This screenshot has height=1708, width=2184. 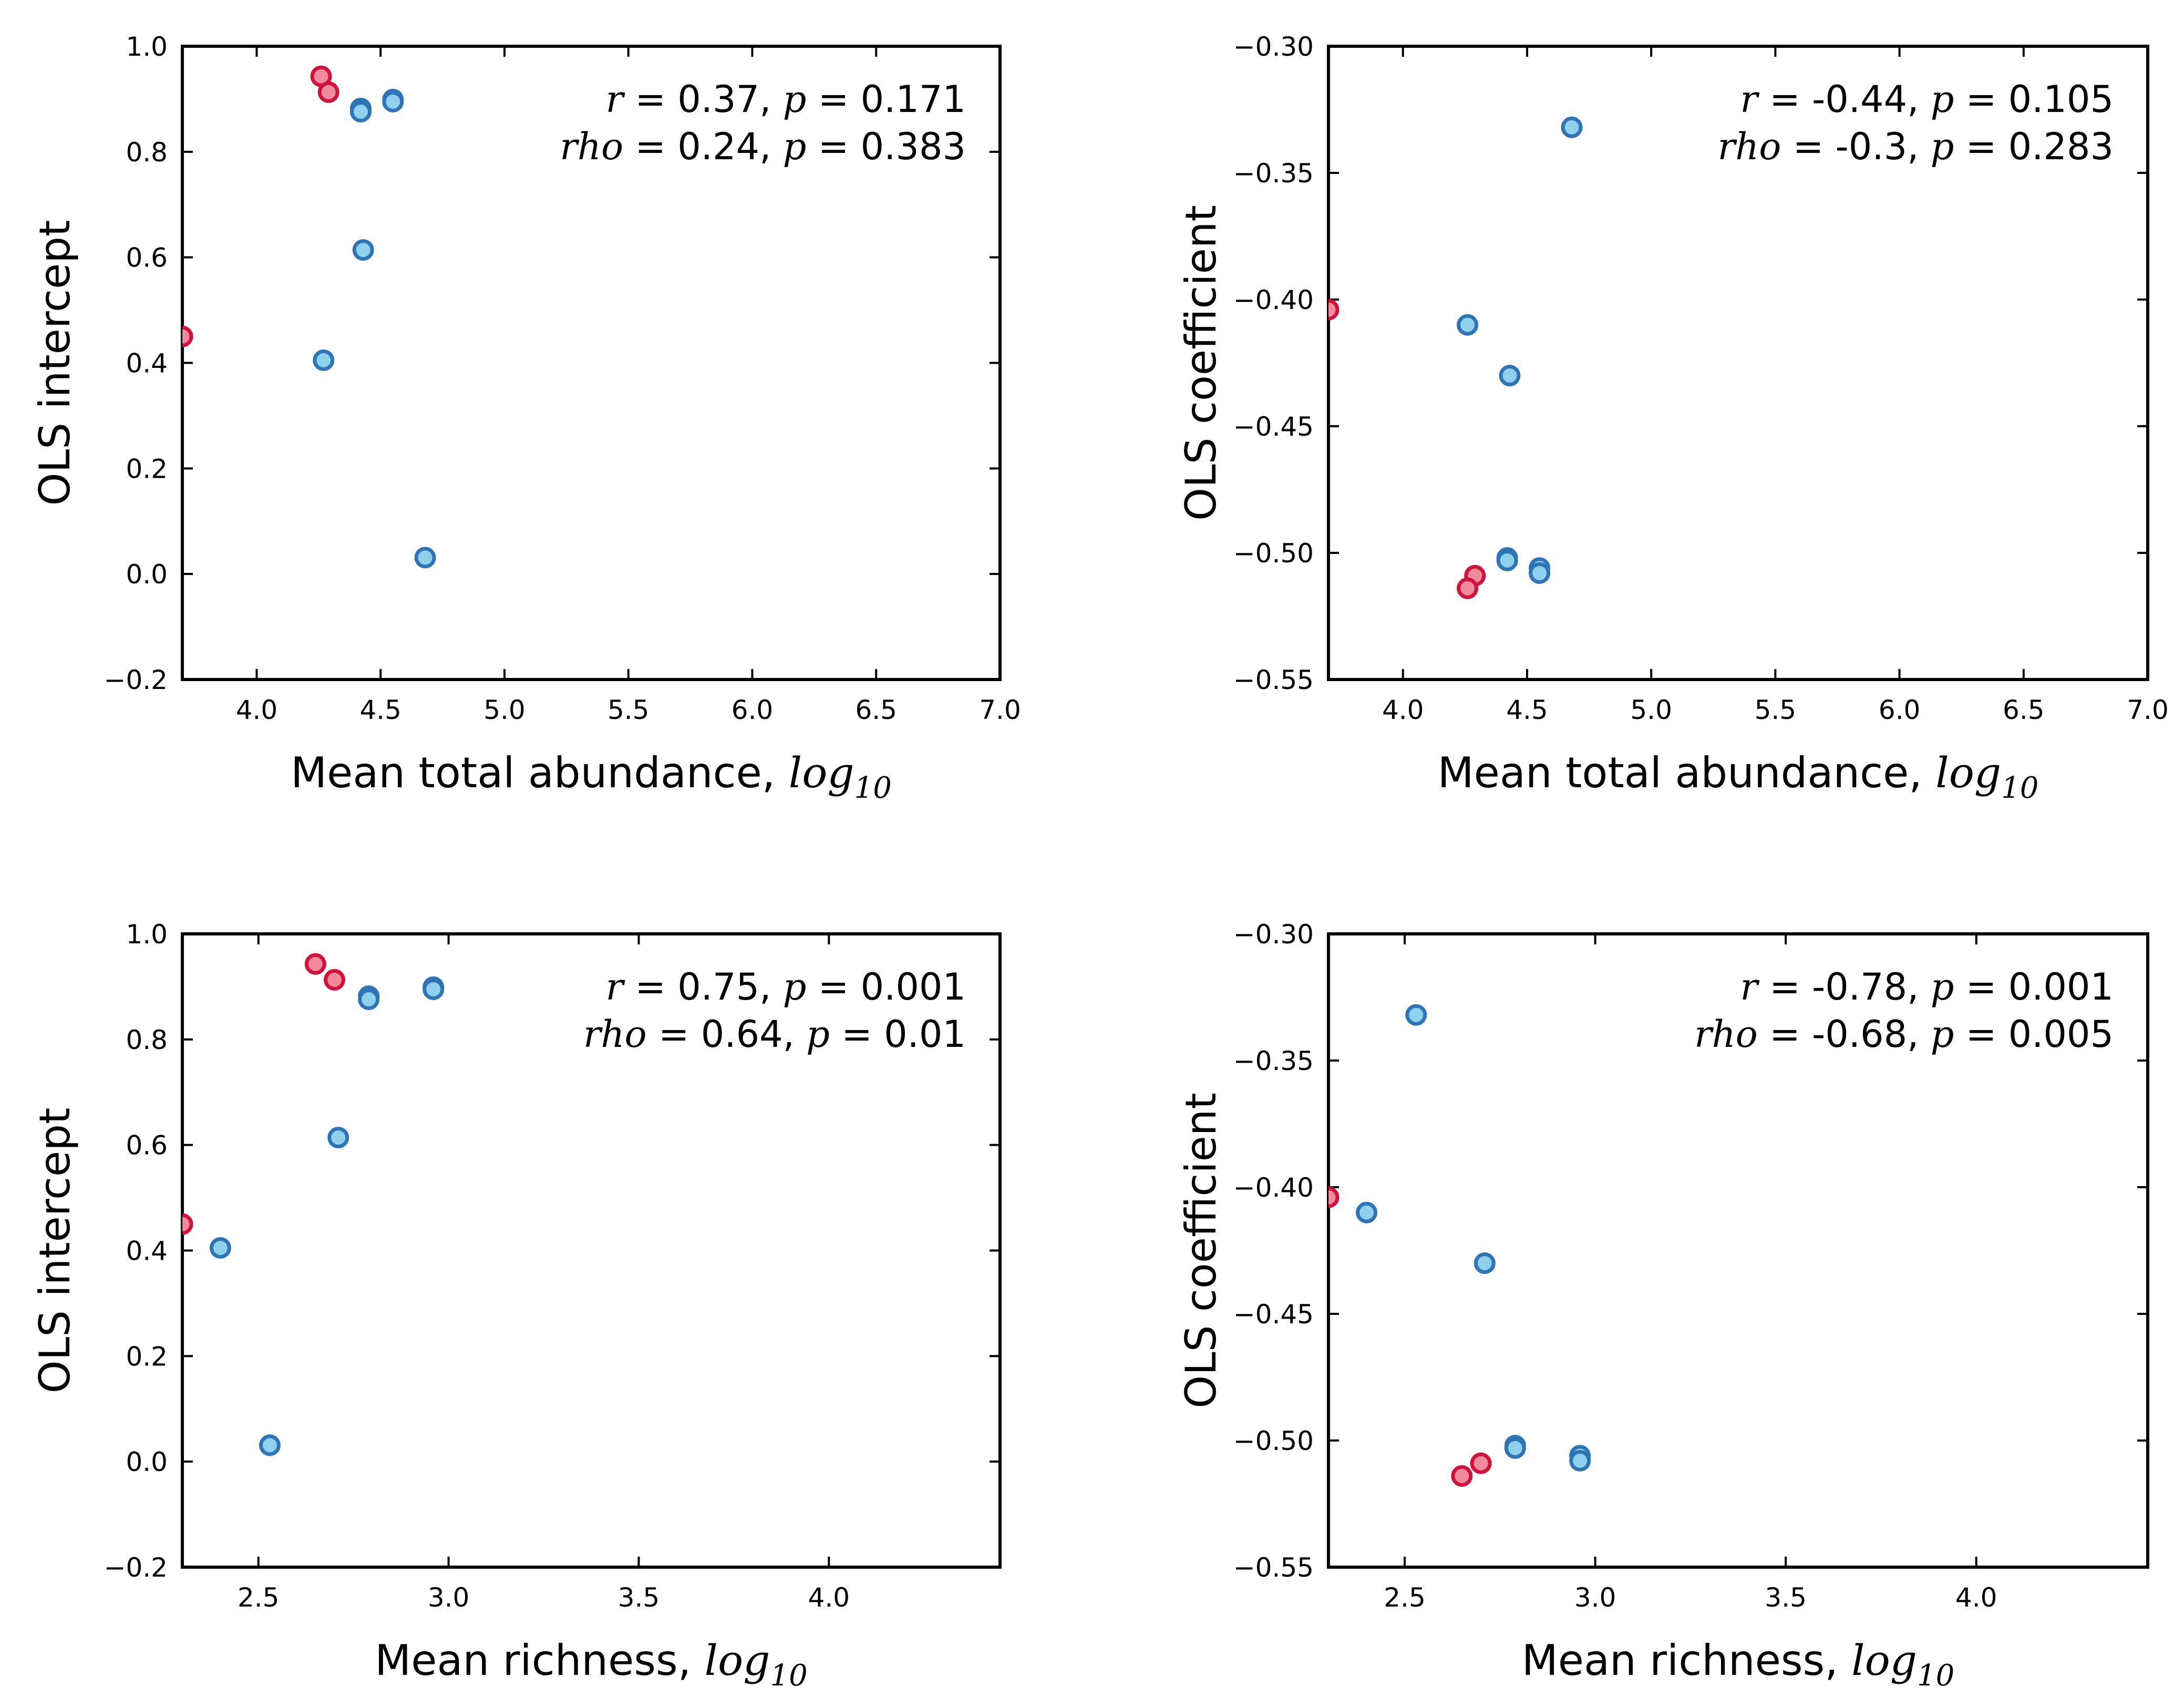 I want to click on x-axis-label-text: Mean richness,, so click(x=1686, y=1660).